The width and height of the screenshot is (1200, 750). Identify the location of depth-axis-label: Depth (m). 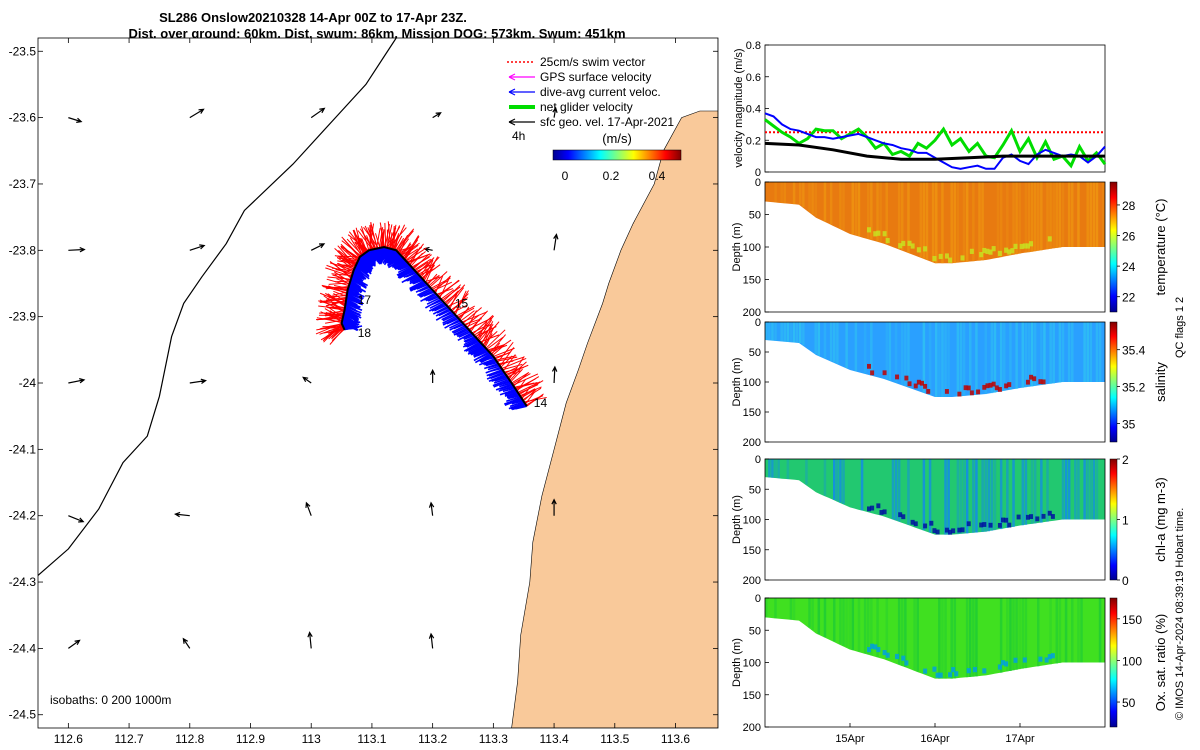
(737, 519).